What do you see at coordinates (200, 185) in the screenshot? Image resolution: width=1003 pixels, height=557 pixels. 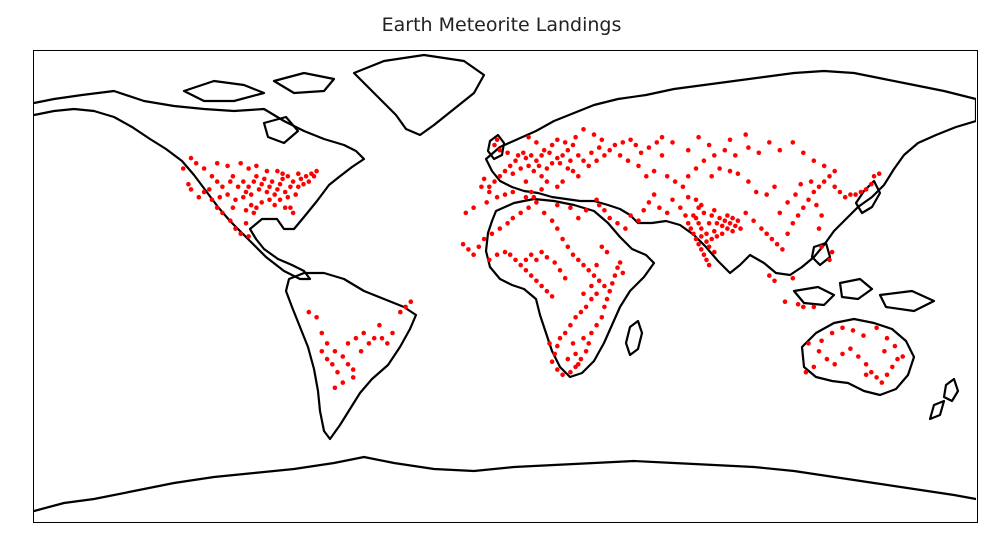 I see `coastline-north-america` at bounding box center [200, 185].